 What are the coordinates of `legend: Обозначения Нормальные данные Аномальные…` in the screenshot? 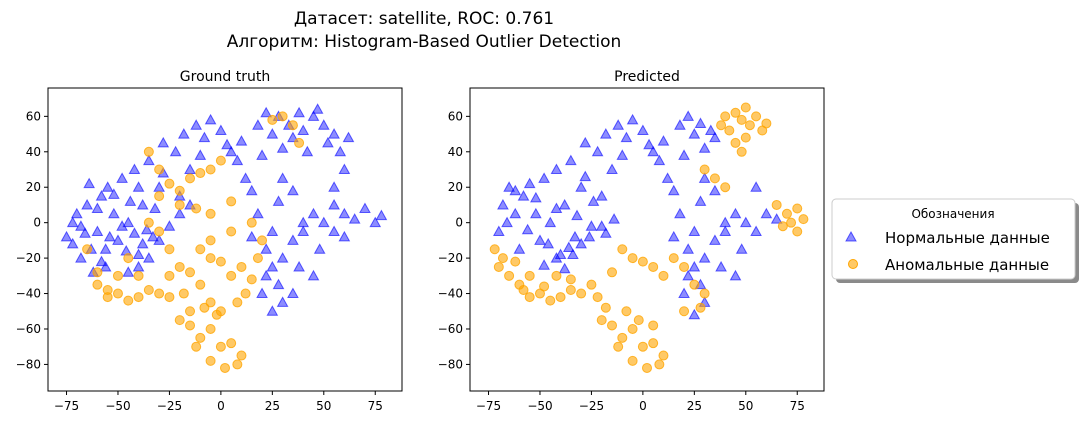 It's located at (955, 240).